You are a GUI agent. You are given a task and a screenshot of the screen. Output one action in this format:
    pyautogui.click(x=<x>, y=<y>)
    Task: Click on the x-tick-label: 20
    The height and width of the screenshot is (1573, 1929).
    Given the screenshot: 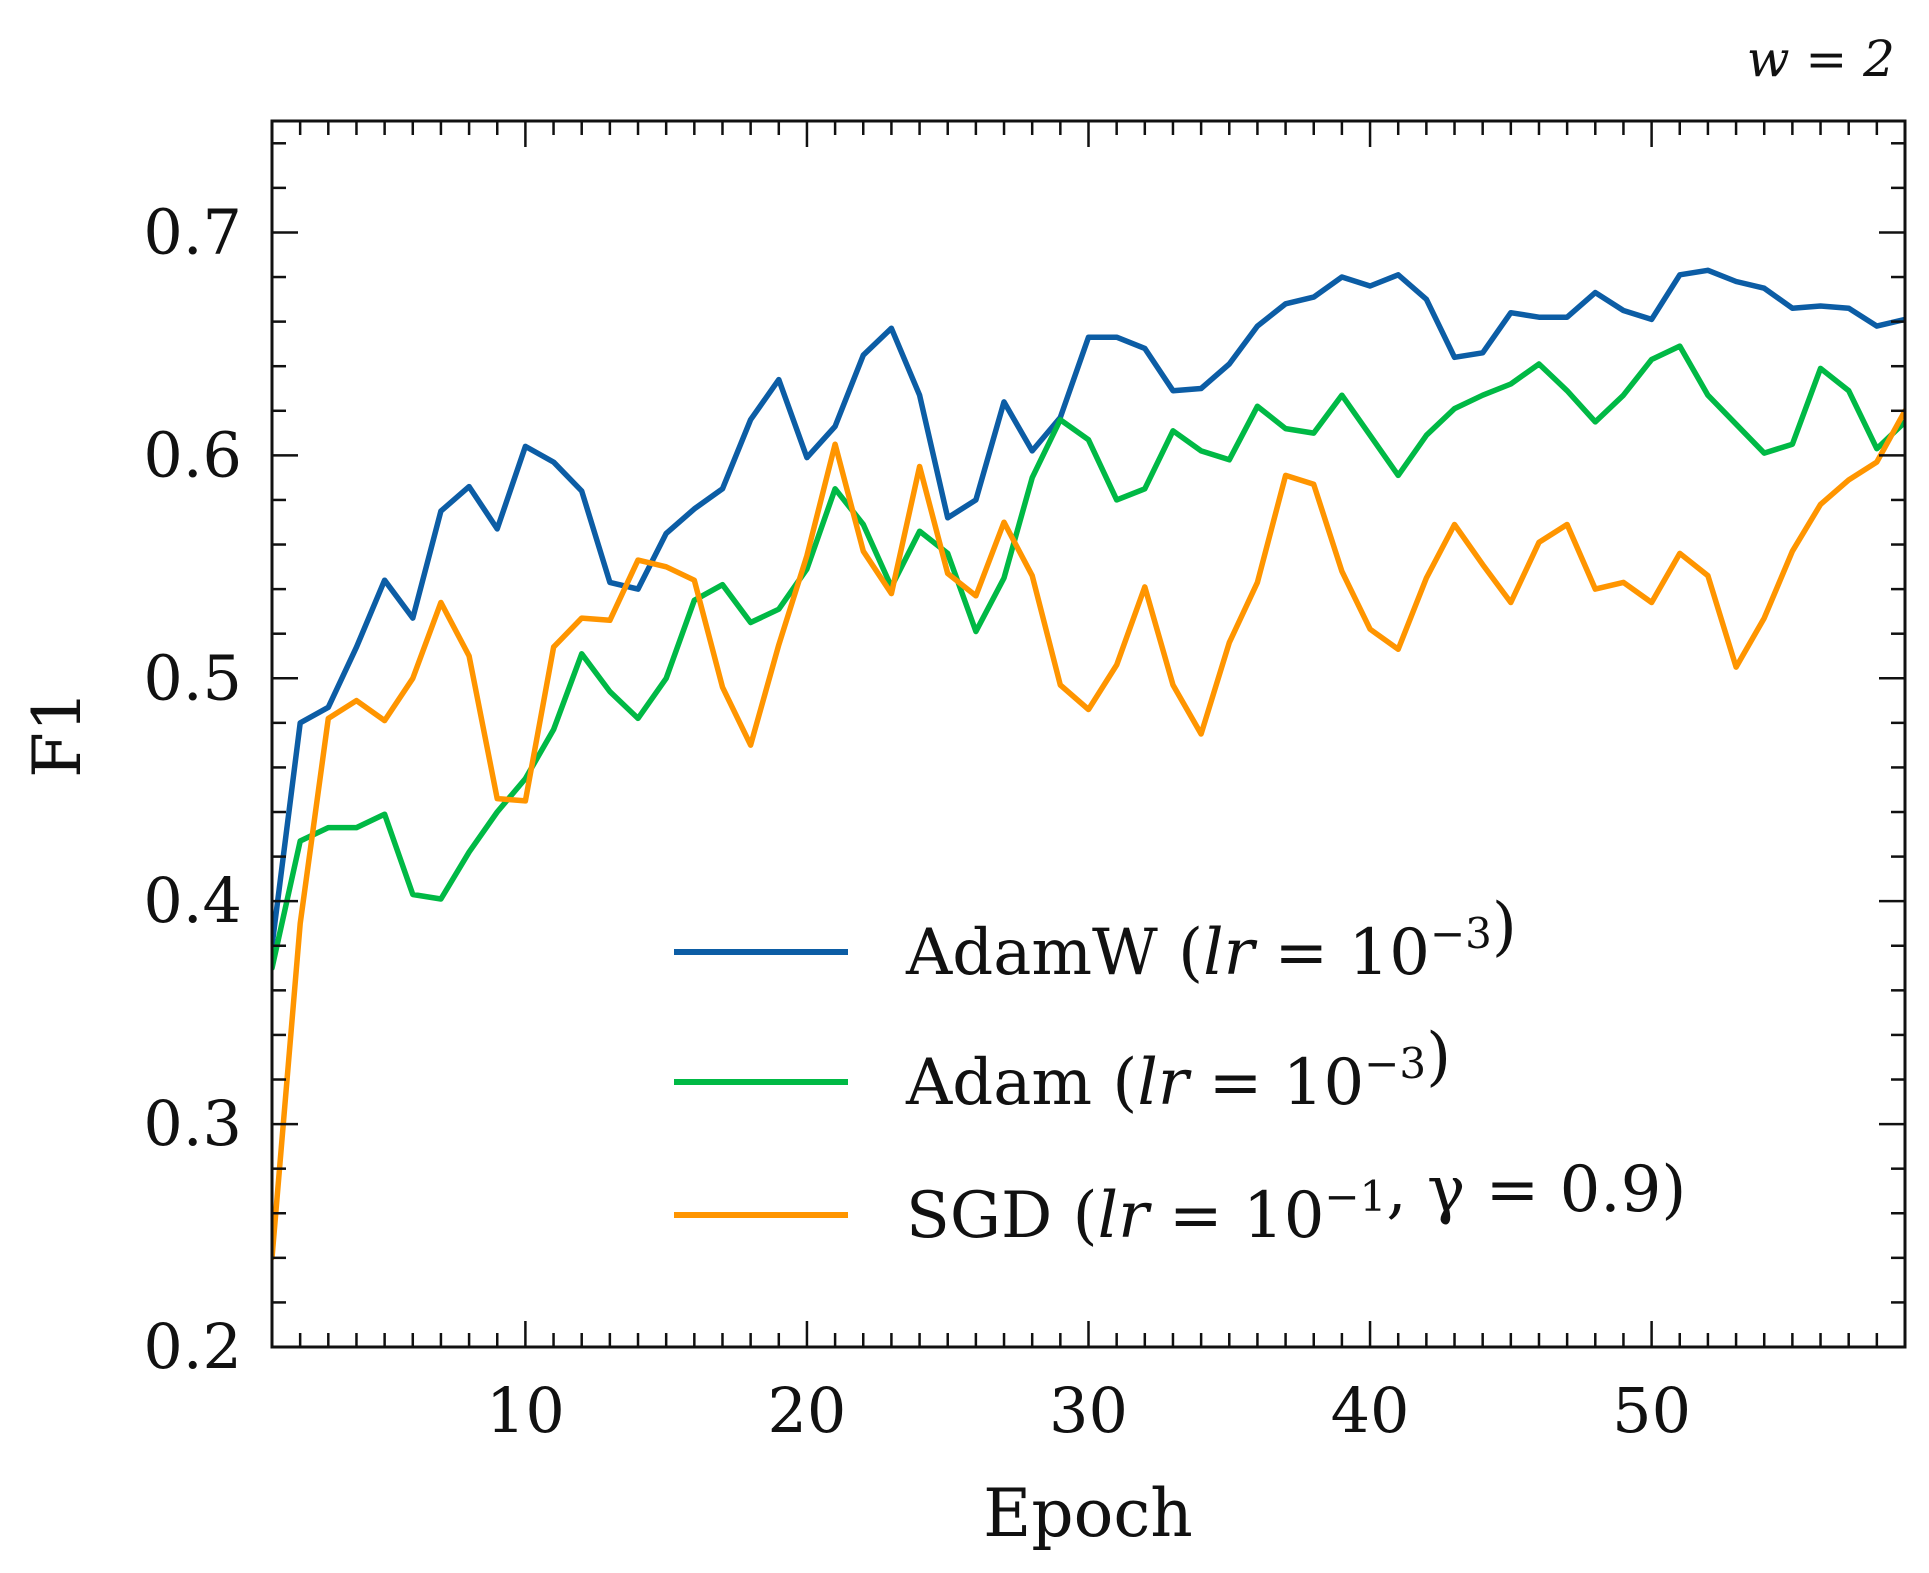 What is the action you would take?
    pyautogui.click(x=806, y=1410)
    